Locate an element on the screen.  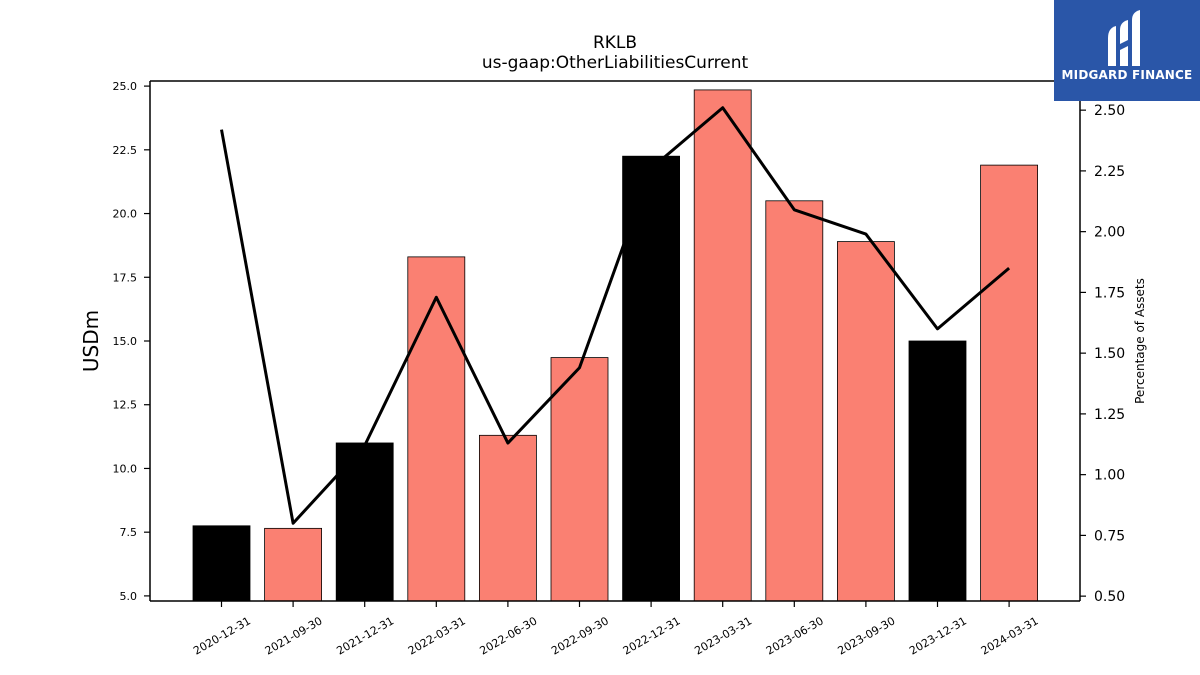
y2-tick-label: 2.00 is located at coordinates (1109, 233).